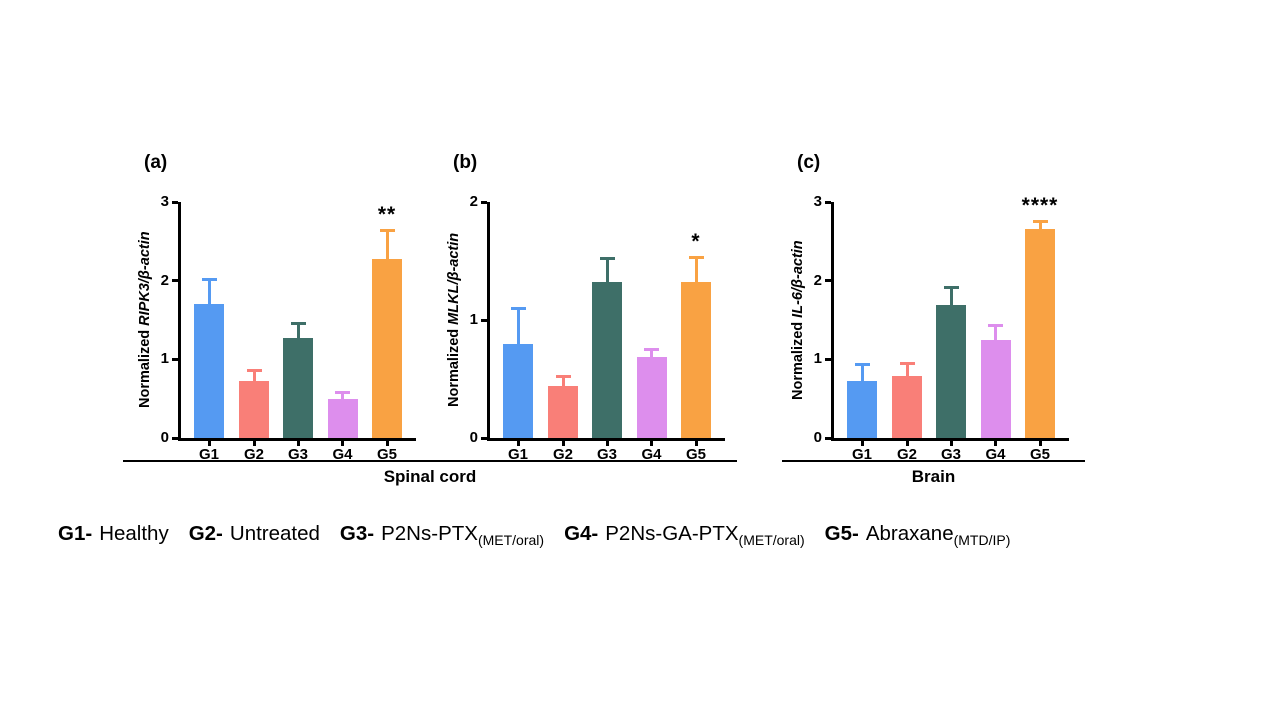 This screenshot has height=720, width=1280. Describe the element at coordinates (696, 242) in the screenshot. I see `significance-marker: *` at that location.